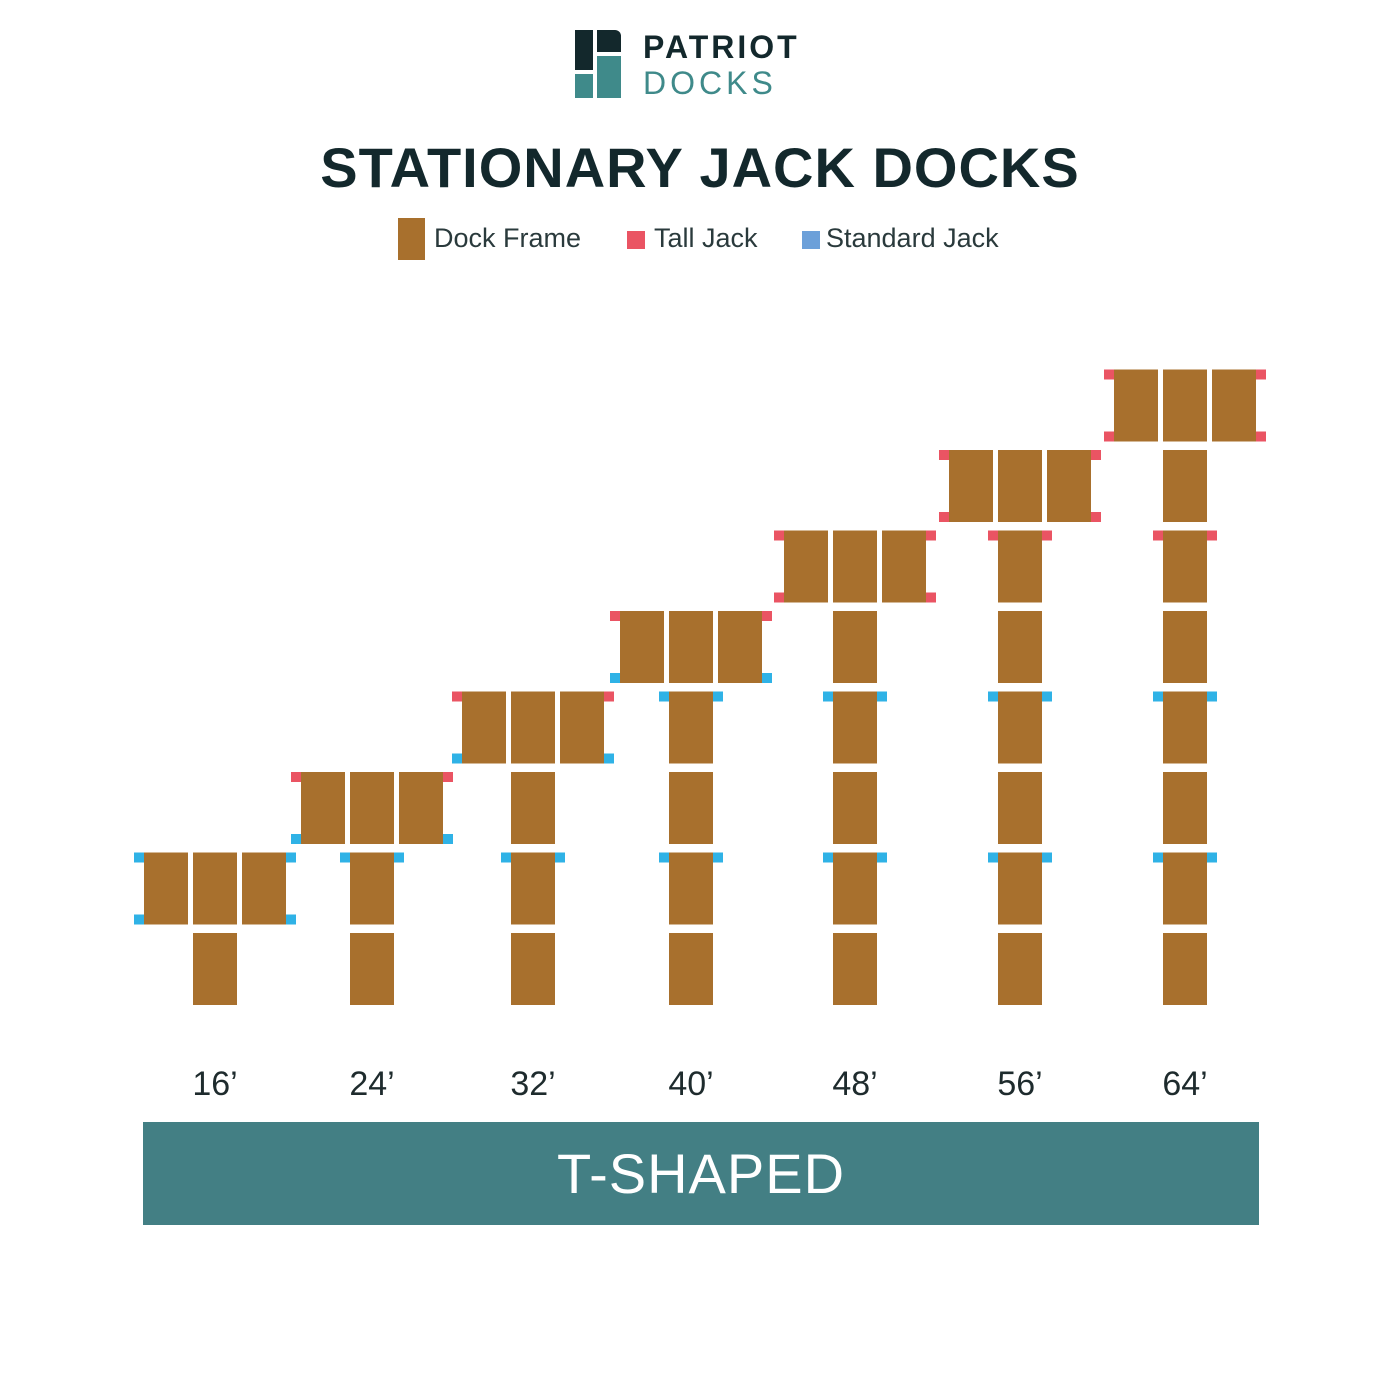  I want to click on brand-name-line2: DOCKS, so click(710, 83).